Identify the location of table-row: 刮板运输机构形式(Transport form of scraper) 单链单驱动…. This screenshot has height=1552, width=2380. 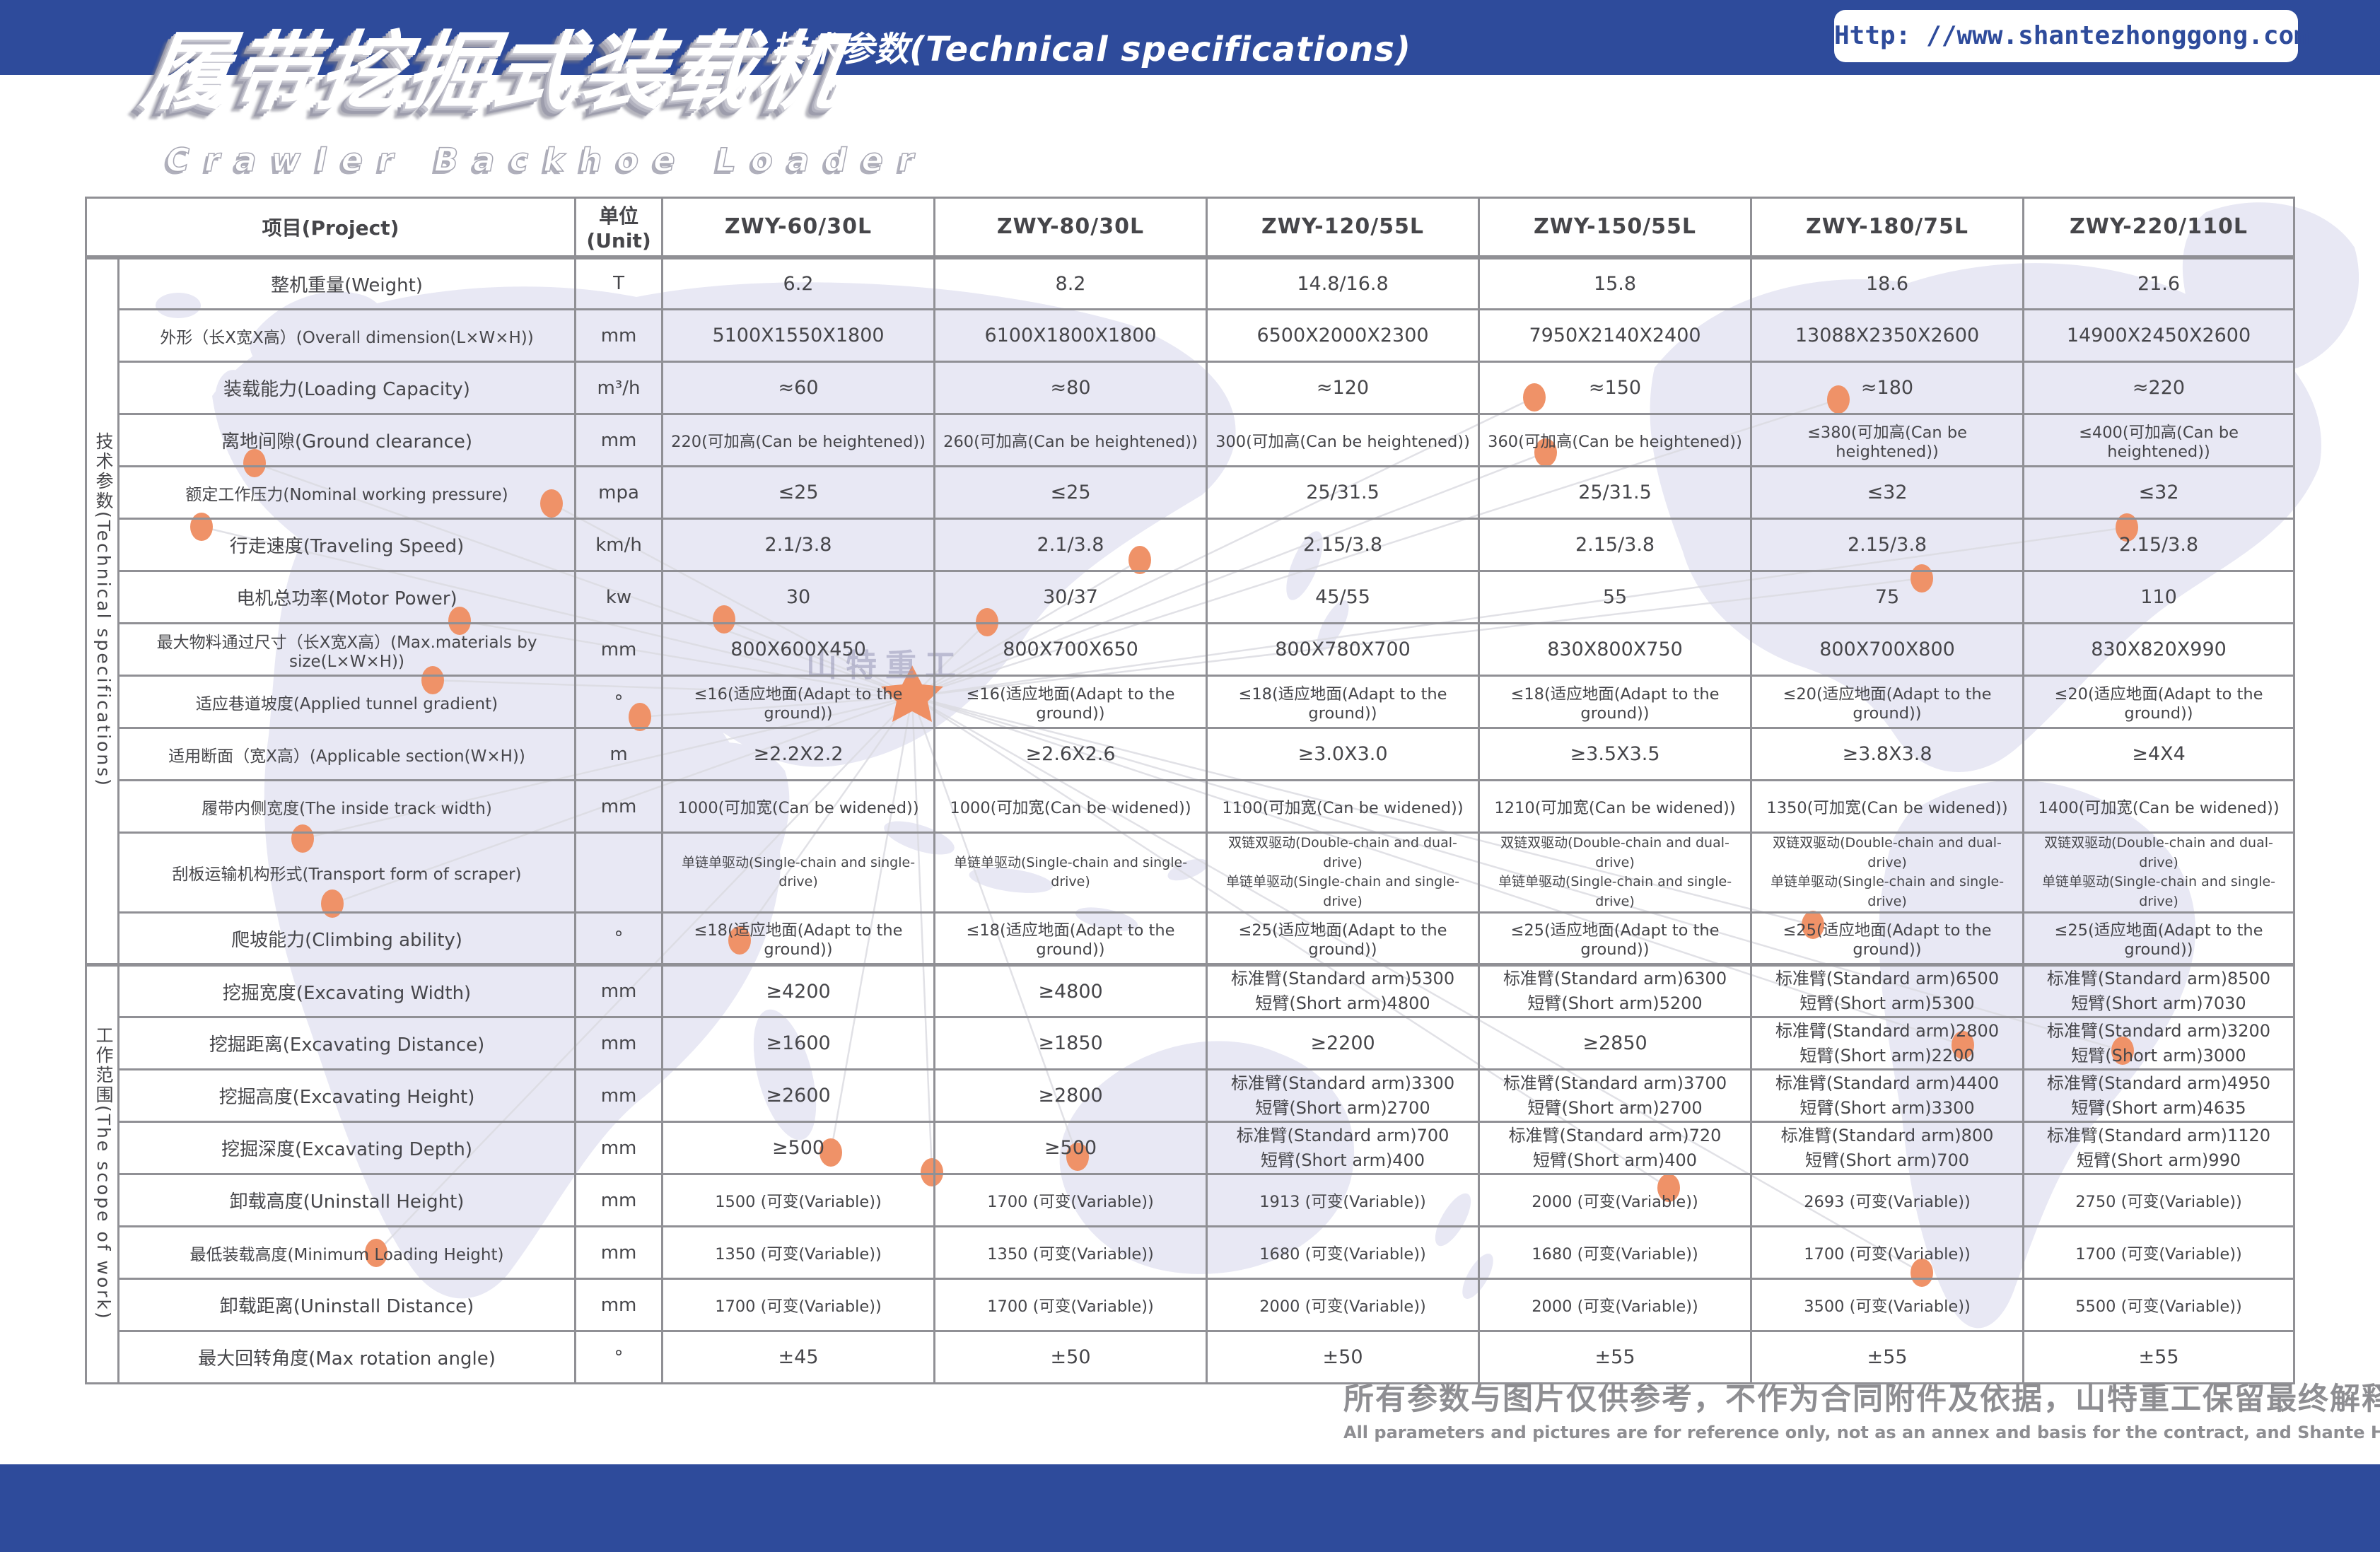
(1191, 872).